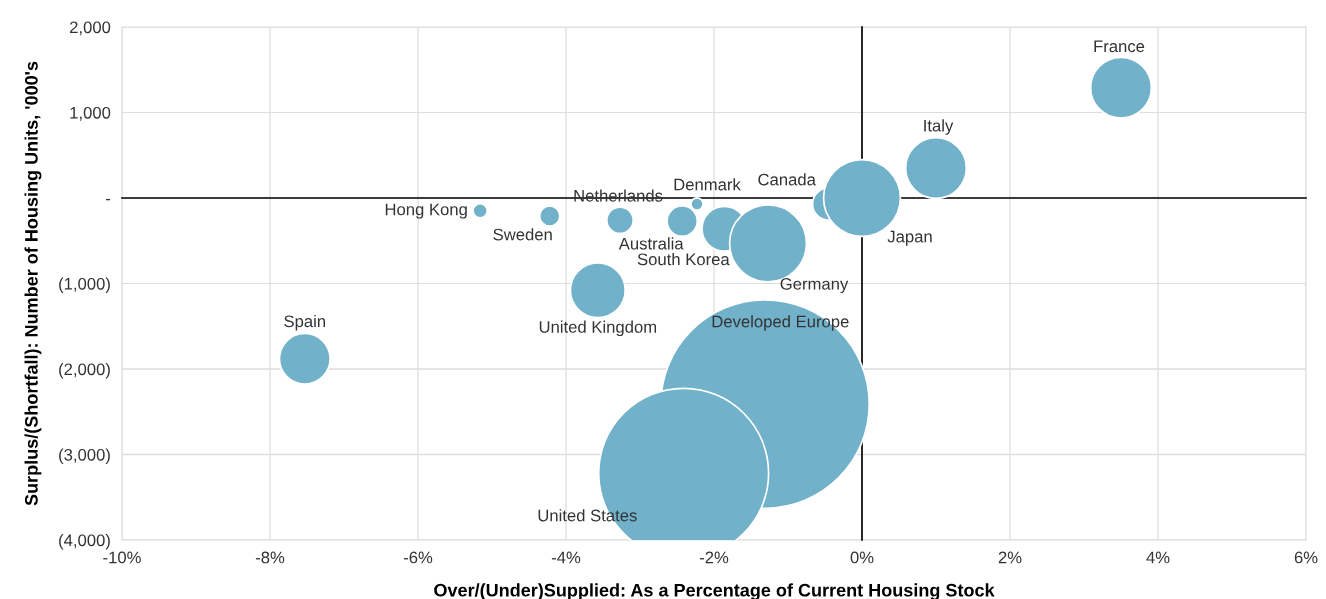 This screenshot has height=599, width=1326. What do you see at coordinates (714, 557) in the screenshot?
I see `x-tick-label: -2%` at bounding box center [714, 557].